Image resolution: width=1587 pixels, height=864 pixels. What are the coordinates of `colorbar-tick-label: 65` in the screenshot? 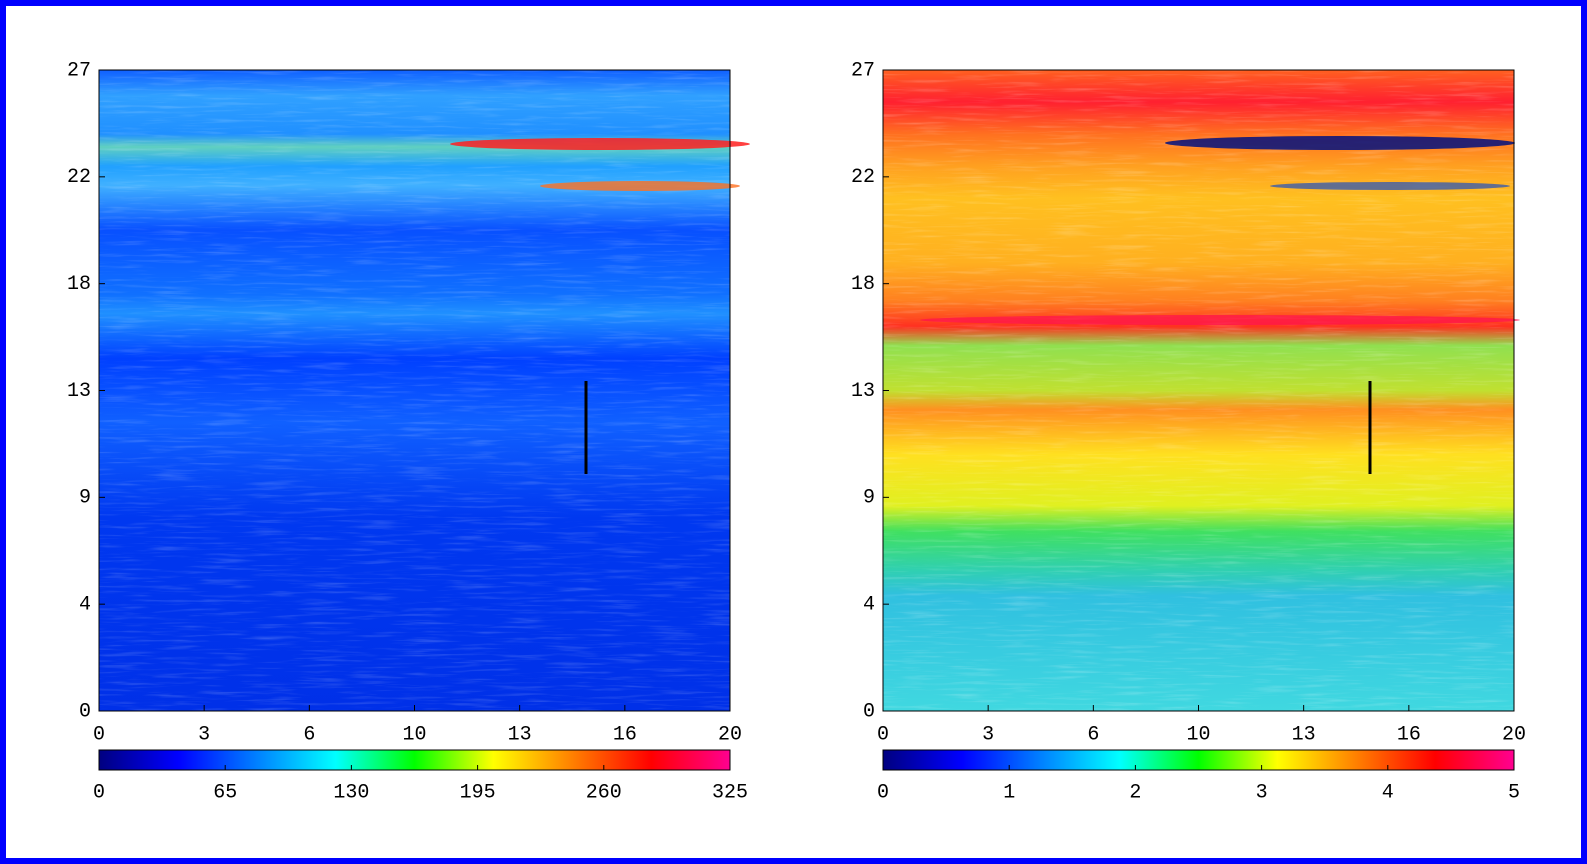 It's located at (225, 792).